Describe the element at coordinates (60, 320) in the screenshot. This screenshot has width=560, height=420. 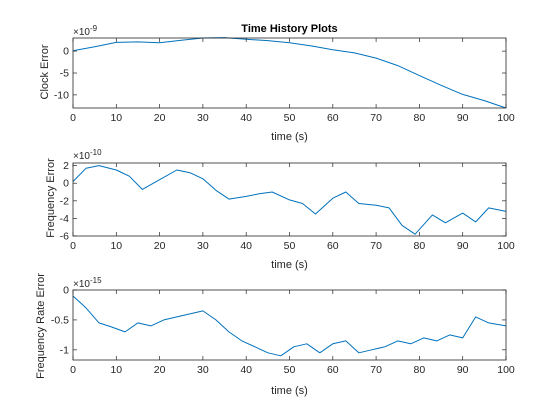
I see `y-tick-label: -0.5` at that location.